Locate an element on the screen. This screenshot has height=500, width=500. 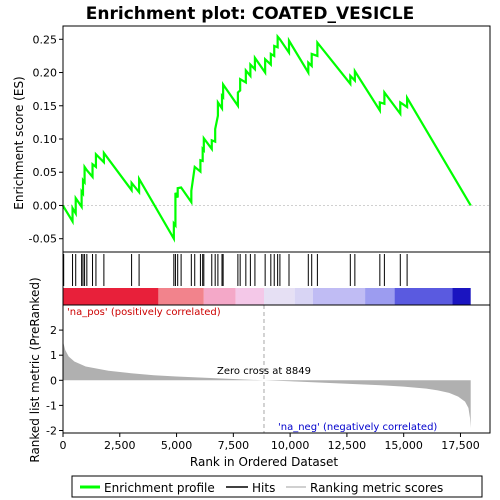
neg-correlated-label: 'na_neg' (negatively correlated) is located at coordinates (357, 427).